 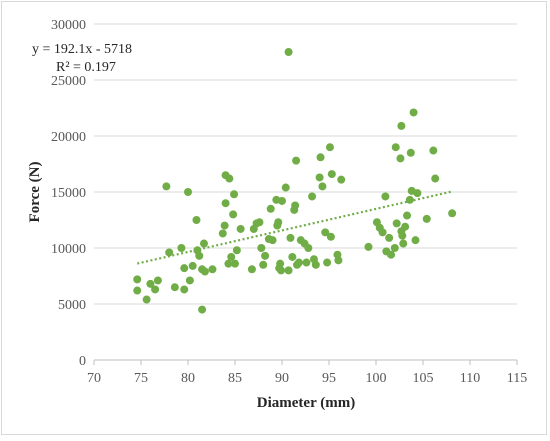 I want to click on y-tick-label: 10000, so click(x=68, y=249).